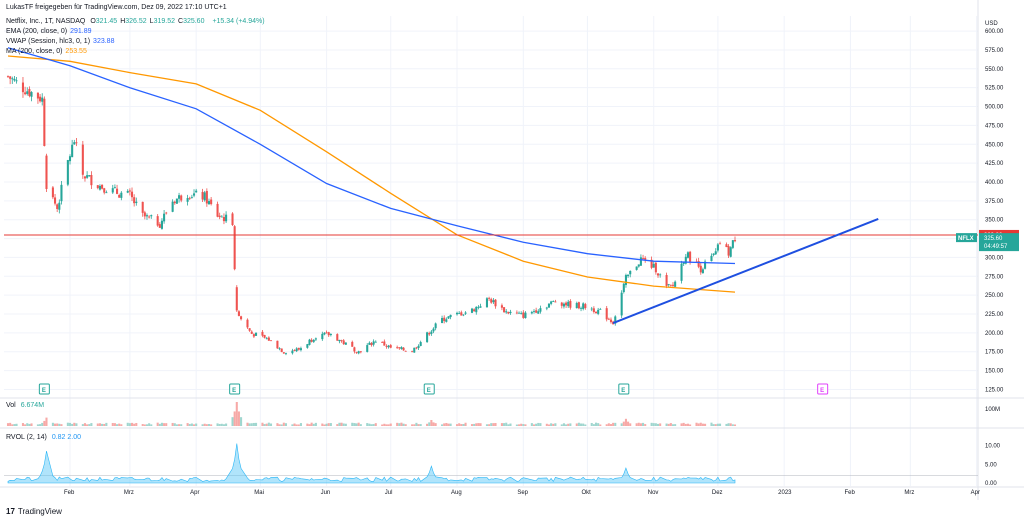 The height and width of the screenshot is (520, 1024). I want to click on tradingview-logo: 17 TradingView, so click(34, 511).